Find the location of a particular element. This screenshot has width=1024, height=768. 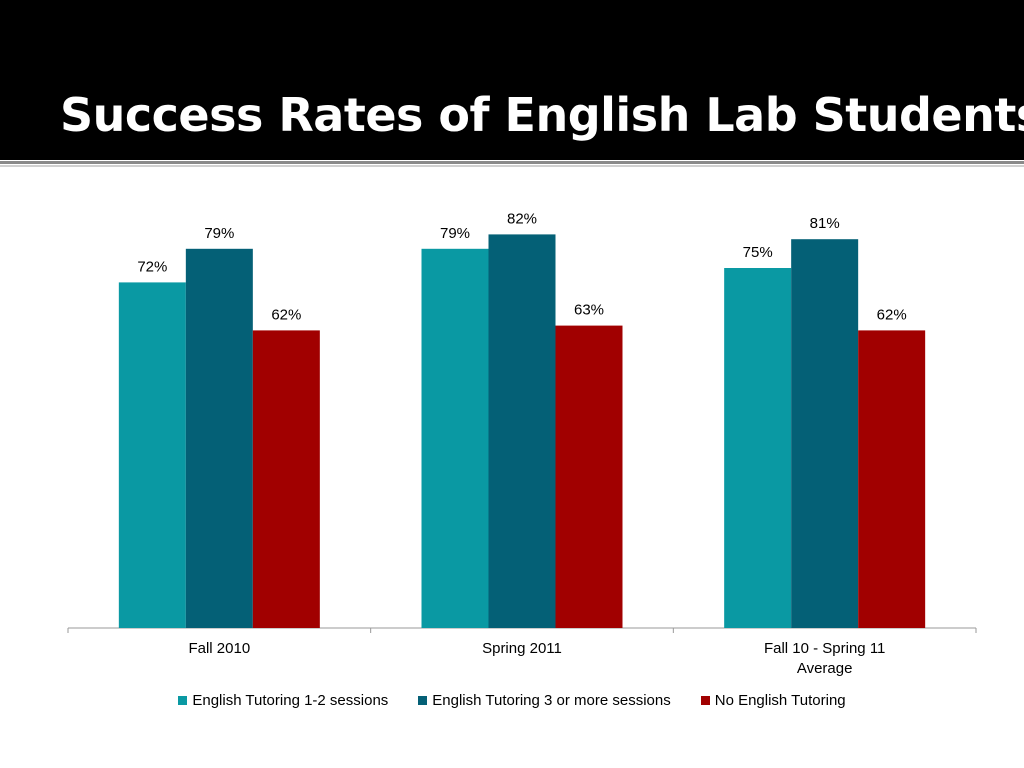

data-label: 82% is located at coordinates (522, 218).